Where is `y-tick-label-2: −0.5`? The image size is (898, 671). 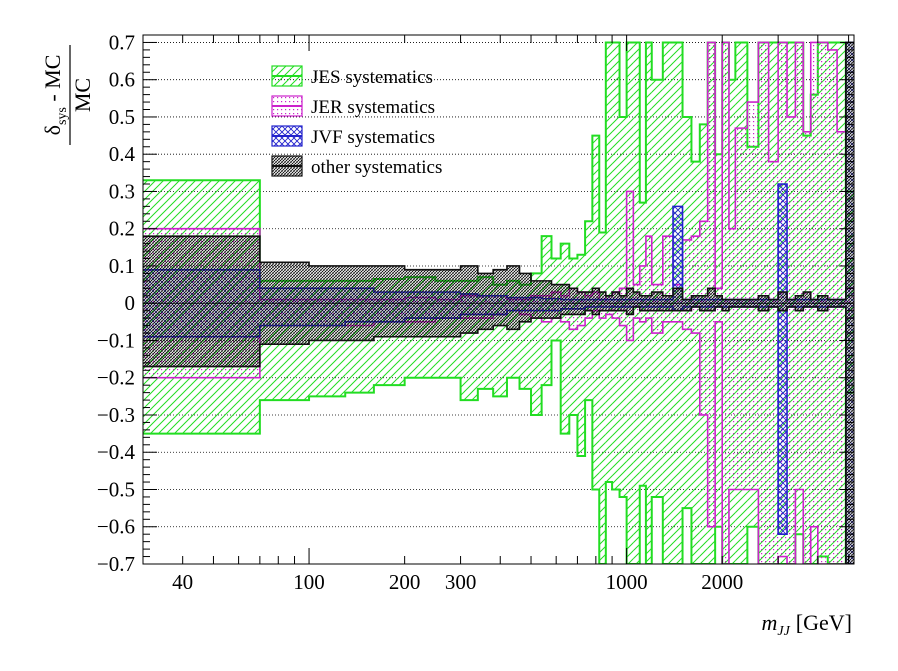 y-tick-label-2: −0.5 is located at coordinates (116, 489).